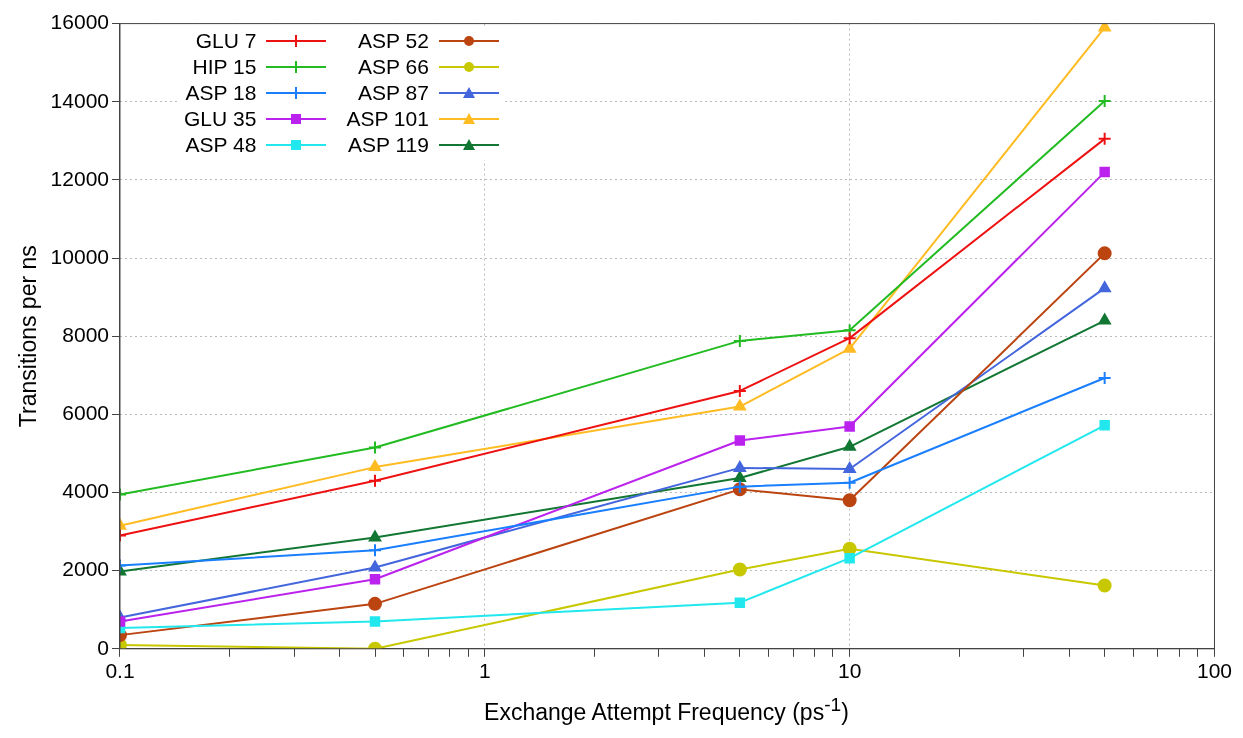 This screenshot has height=738, width=1243. What do you see at coordinates (85, 334) in the screenshot?
I see `y-tick-label: 8000` at bounding box center [85, 334].